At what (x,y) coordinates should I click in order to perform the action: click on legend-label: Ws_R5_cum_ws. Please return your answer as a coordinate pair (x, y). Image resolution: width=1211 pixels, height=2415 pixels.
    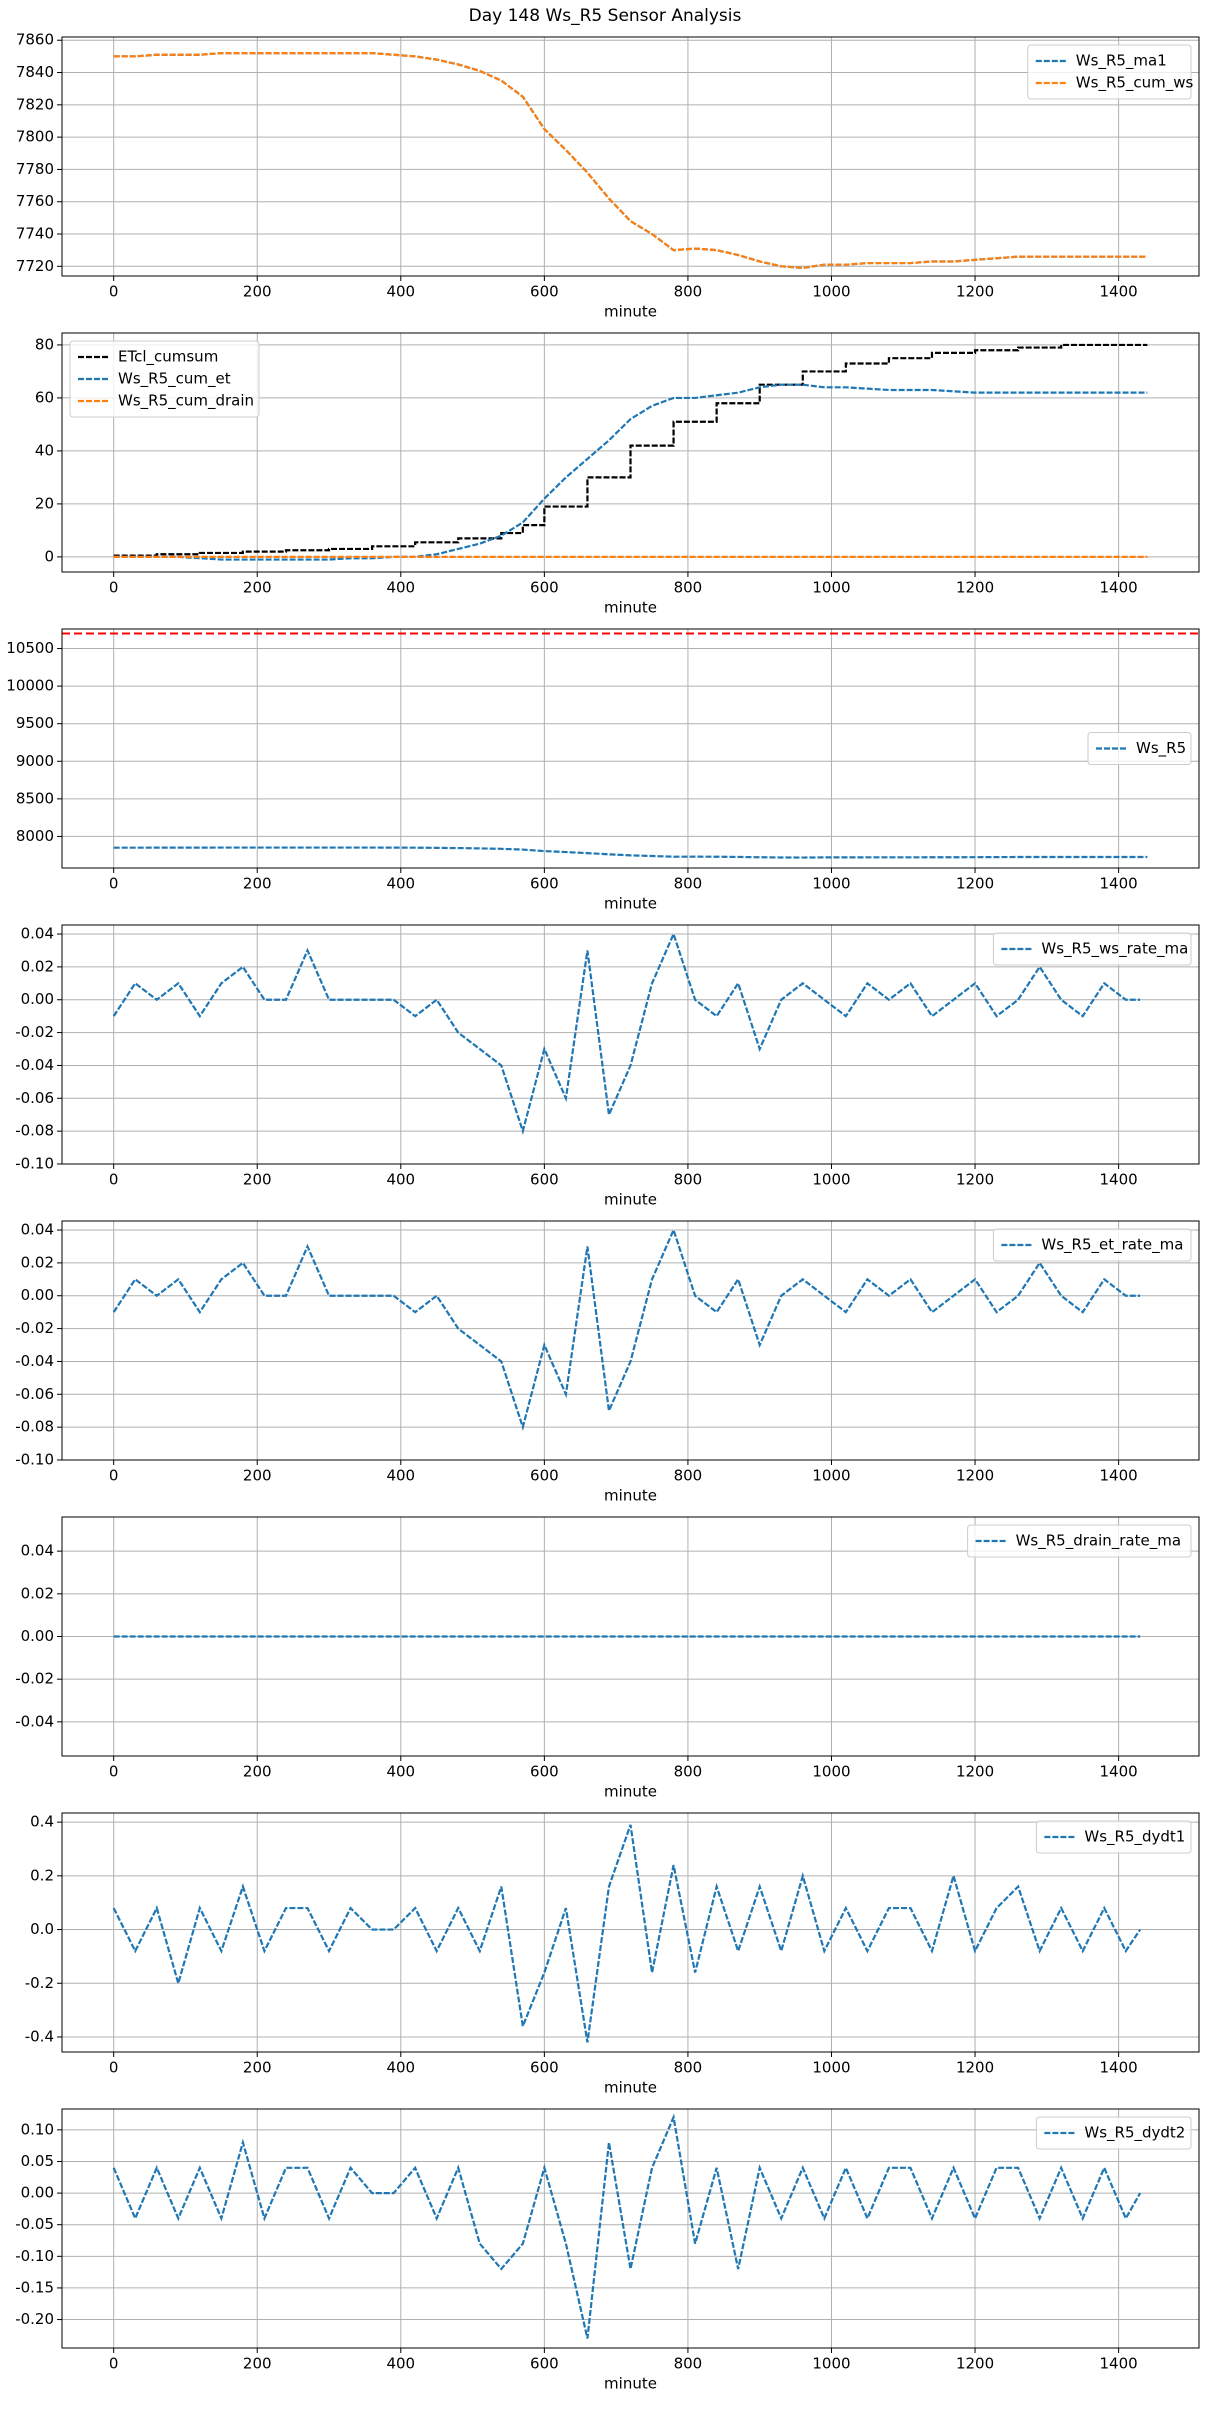
    Looking at the image, I should click on (1135, 83).